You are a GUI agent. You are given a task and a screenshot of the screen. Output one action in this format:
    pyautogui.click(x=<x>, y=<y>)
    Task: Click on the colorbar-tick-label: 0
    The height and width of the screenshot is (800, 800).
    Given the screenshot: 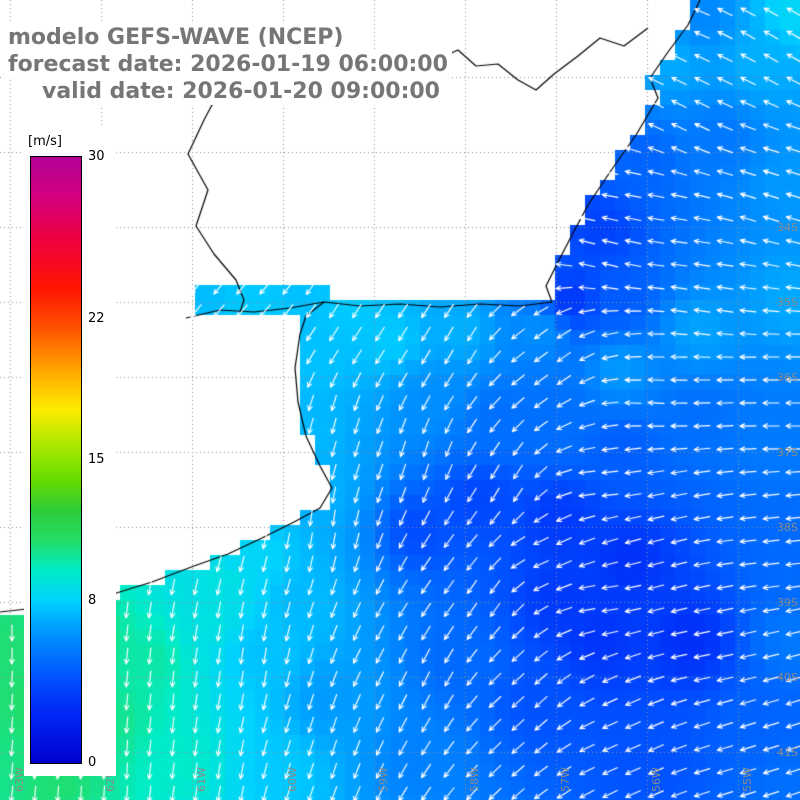 What is the action you would take?
    pyautogui.click(x=92, y=762)
    